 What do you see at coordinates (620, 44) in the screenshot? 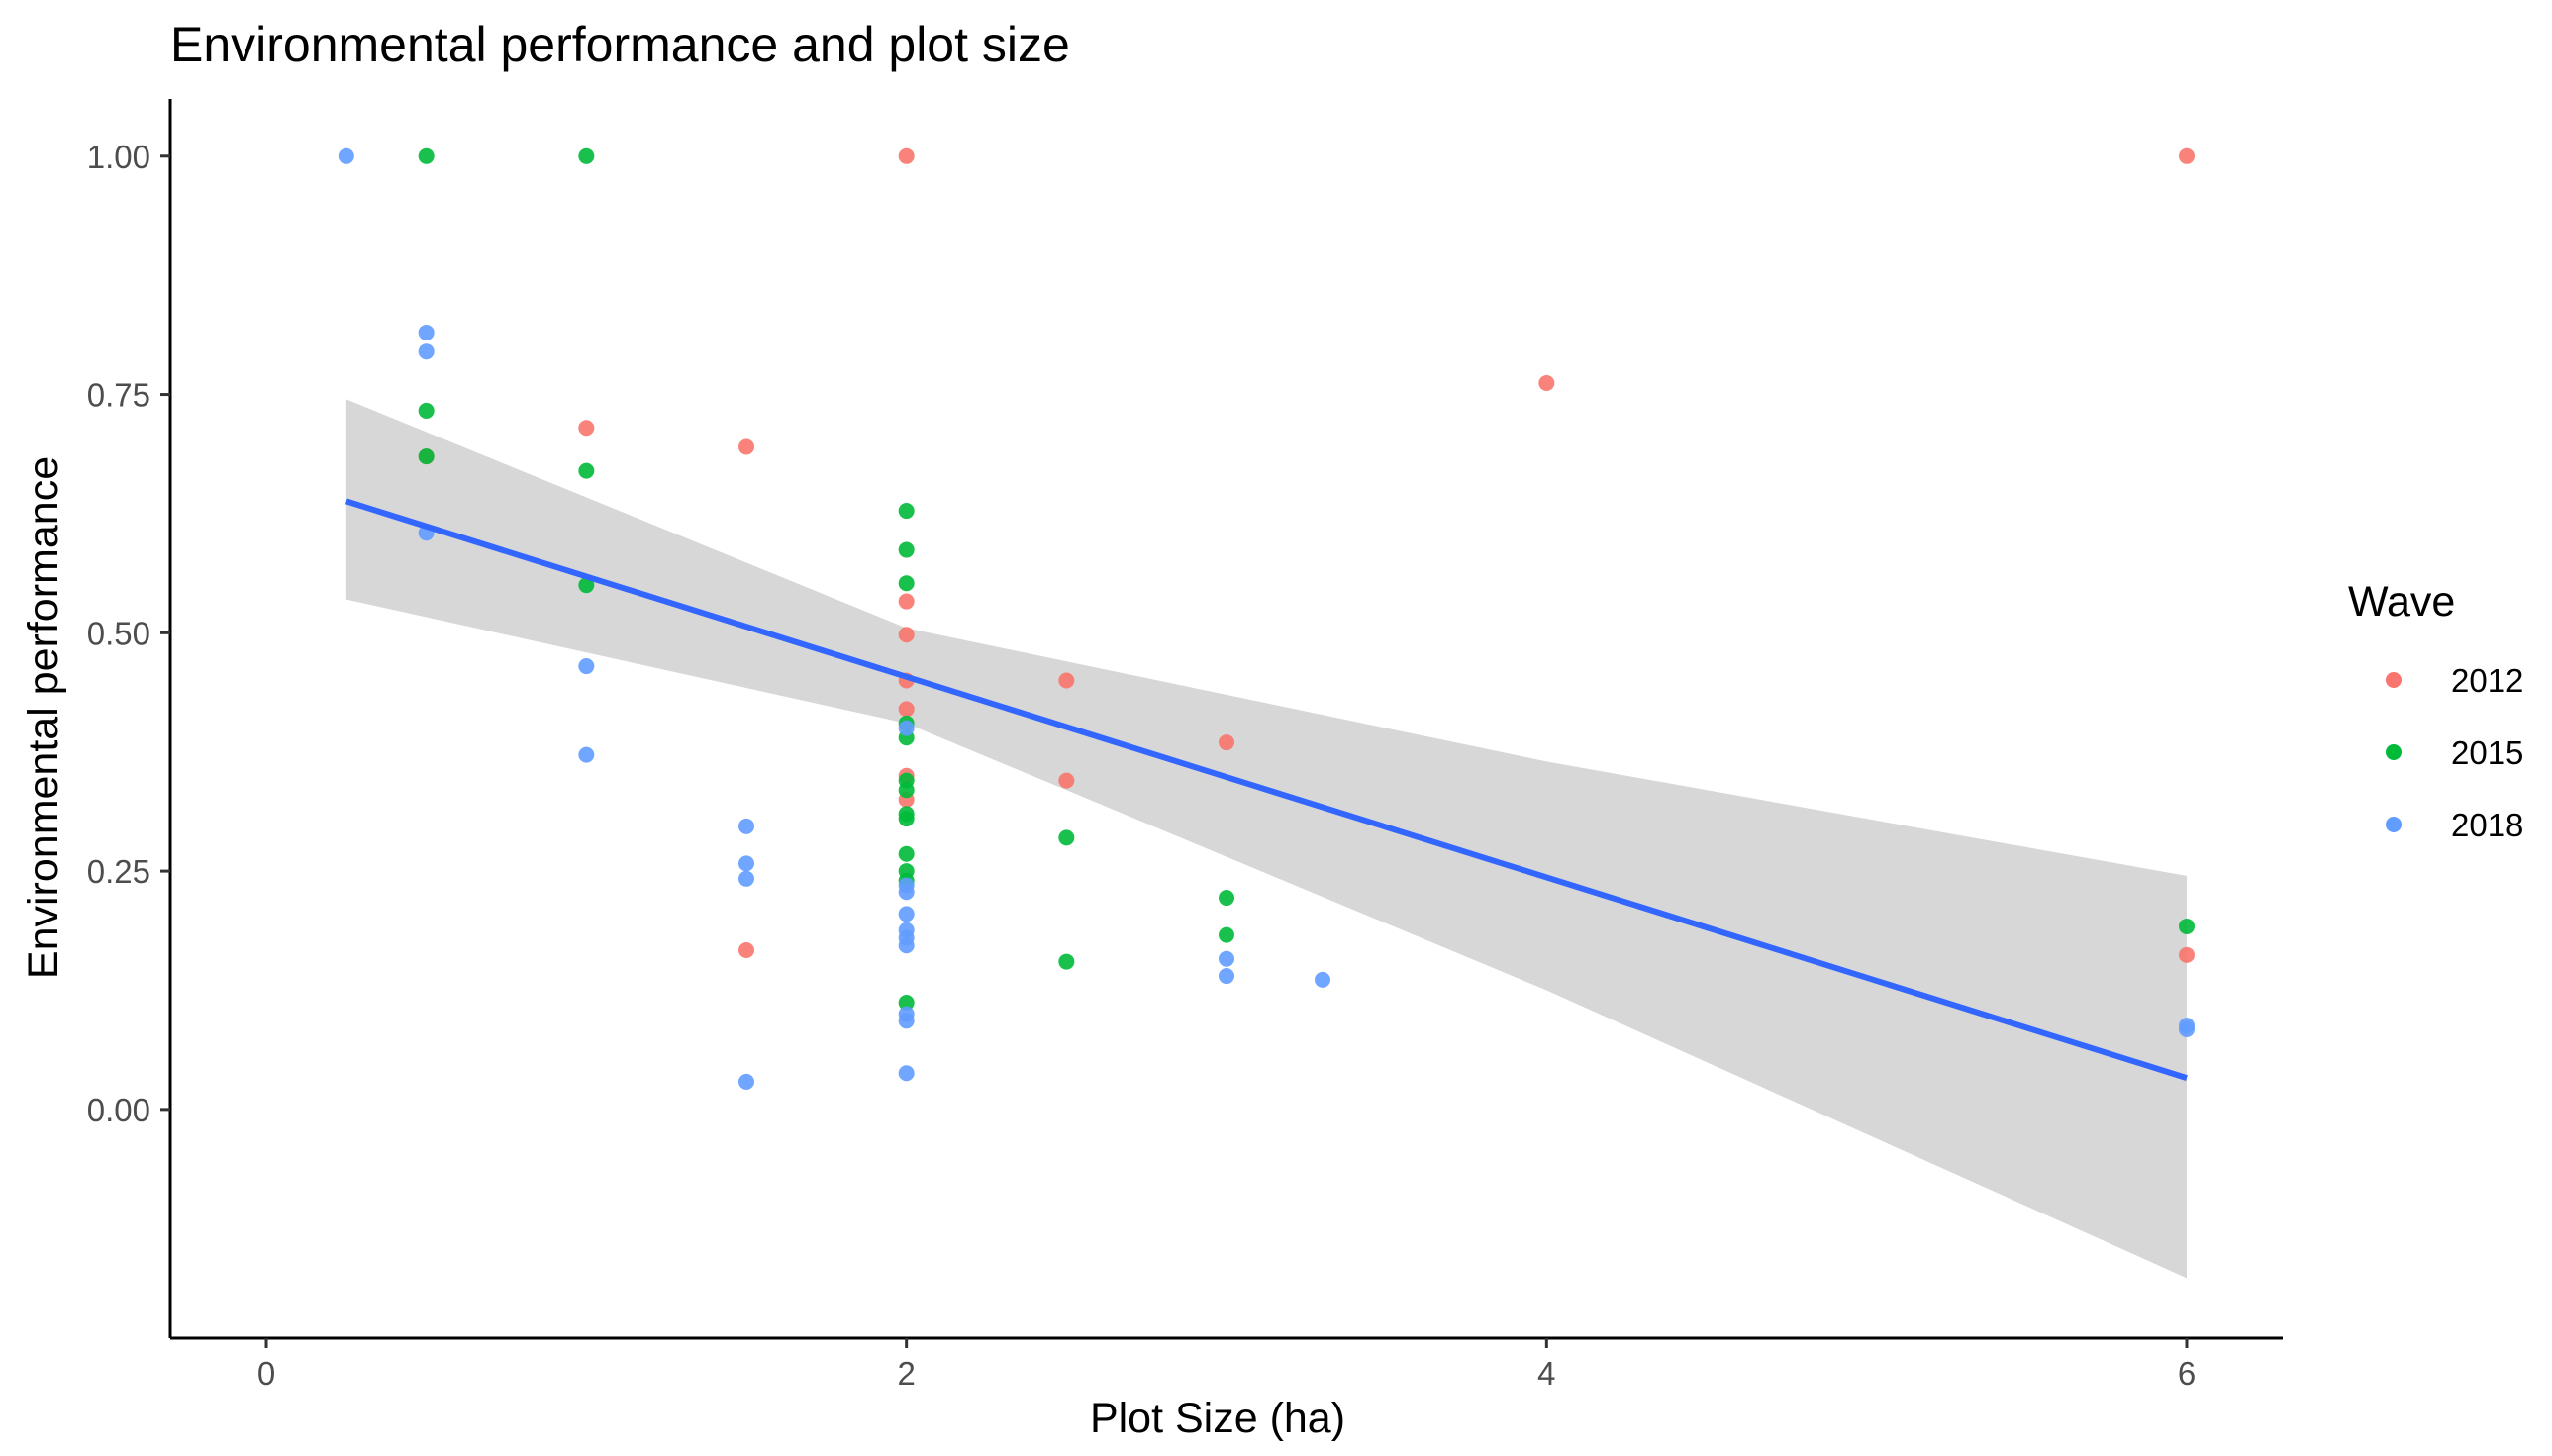
I see `chart-title: Environmental performance and plot size` at bounding box center [620, 44].